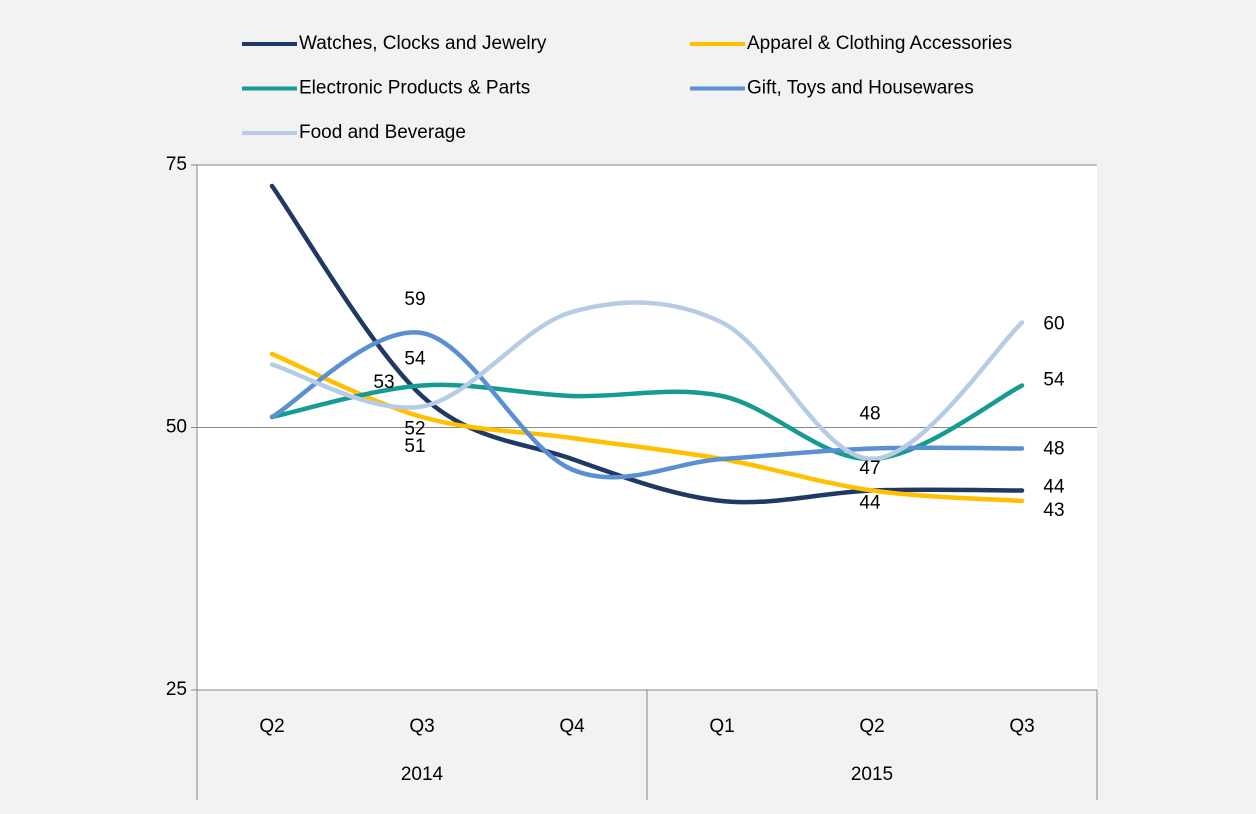 The image size is (1256, 814). I want to click on group-label: 2014, so click(422, 774).